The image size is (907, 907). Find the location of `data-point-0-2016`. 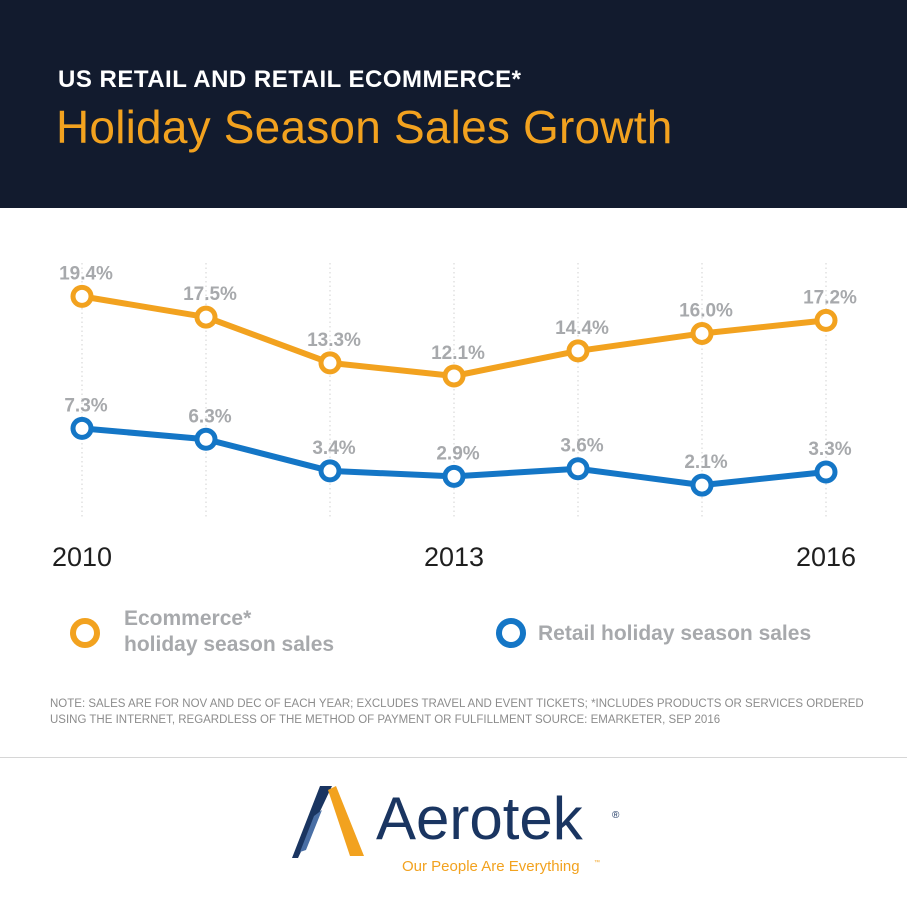

data-point-0-2016 is located at coordinates (826, 320).